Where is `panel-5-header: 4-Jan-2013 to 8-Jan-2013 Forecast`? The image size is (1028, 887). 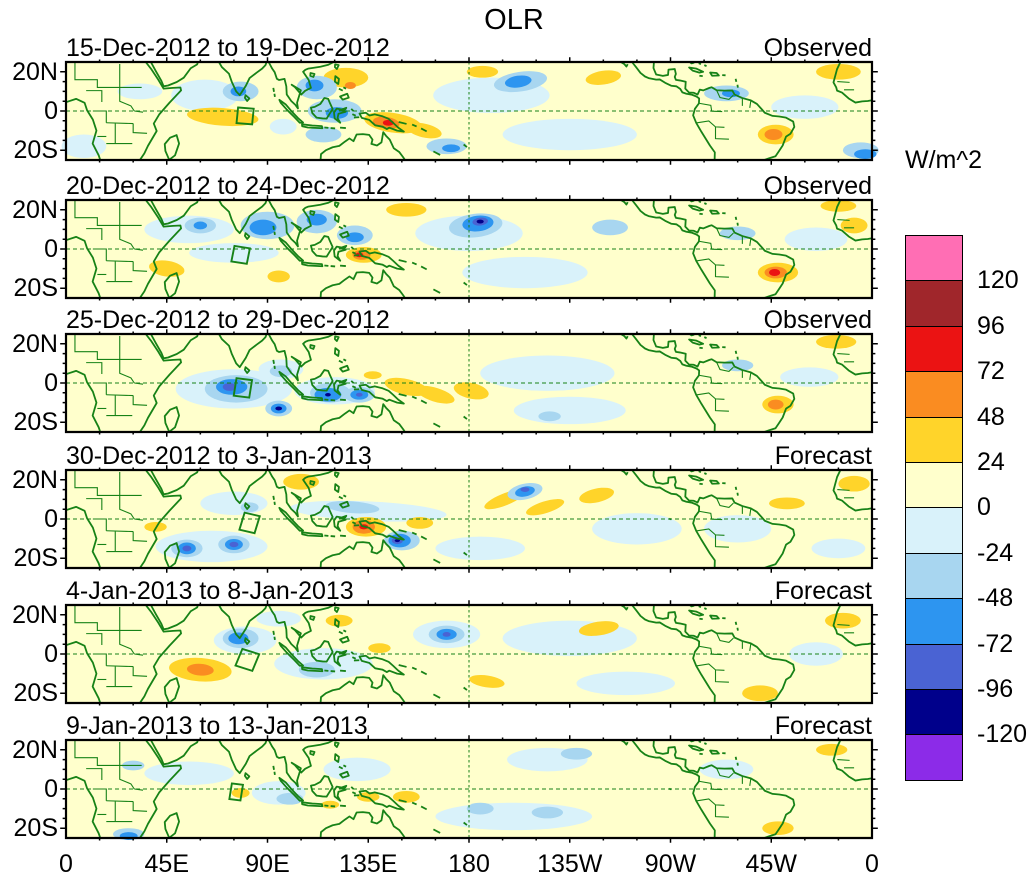 panel-5-header: 4-Jan-2013 to 8-Jan-2013 Forecast is located at coordinates (469, 591).